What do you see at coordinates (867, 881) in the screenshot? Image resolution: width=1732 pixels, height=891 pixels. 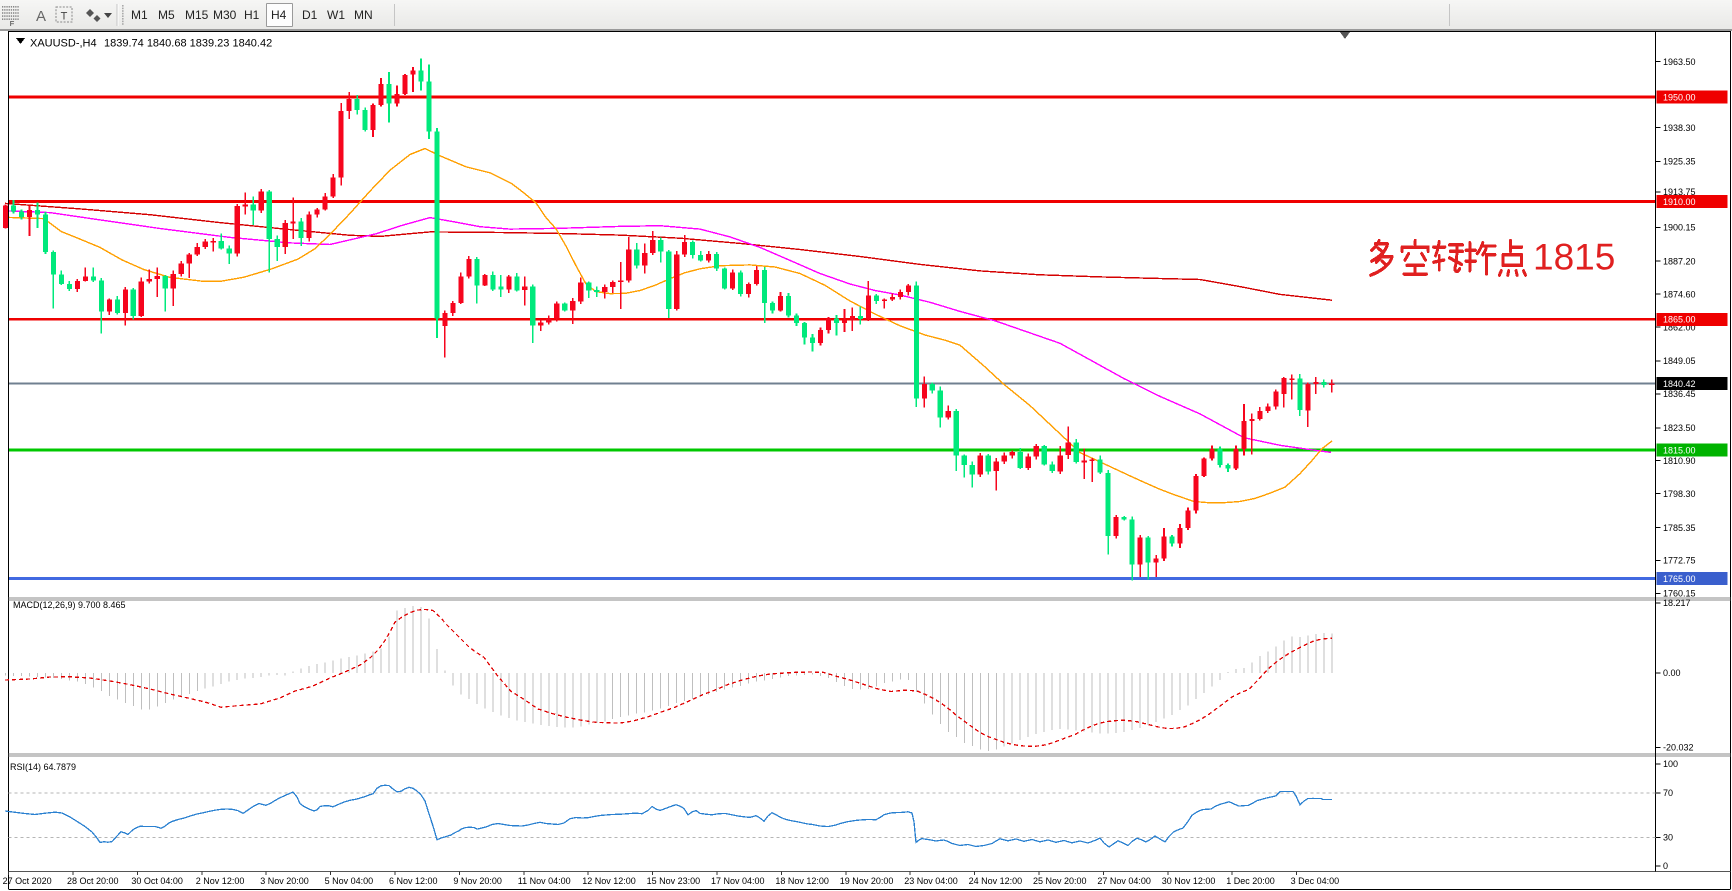 I see `svg-text: 19 Nov 20:00` at bounding box center [867, 881].